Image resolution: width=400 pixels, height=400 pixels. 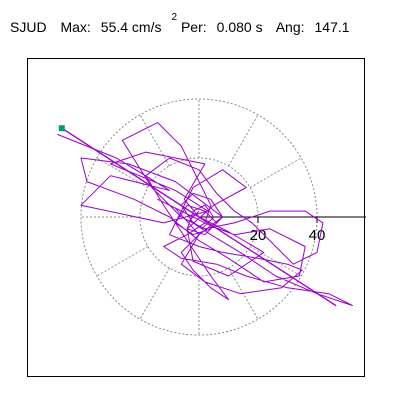 I want to click on period-value: 0.080 s, so click(x=239, y=26).